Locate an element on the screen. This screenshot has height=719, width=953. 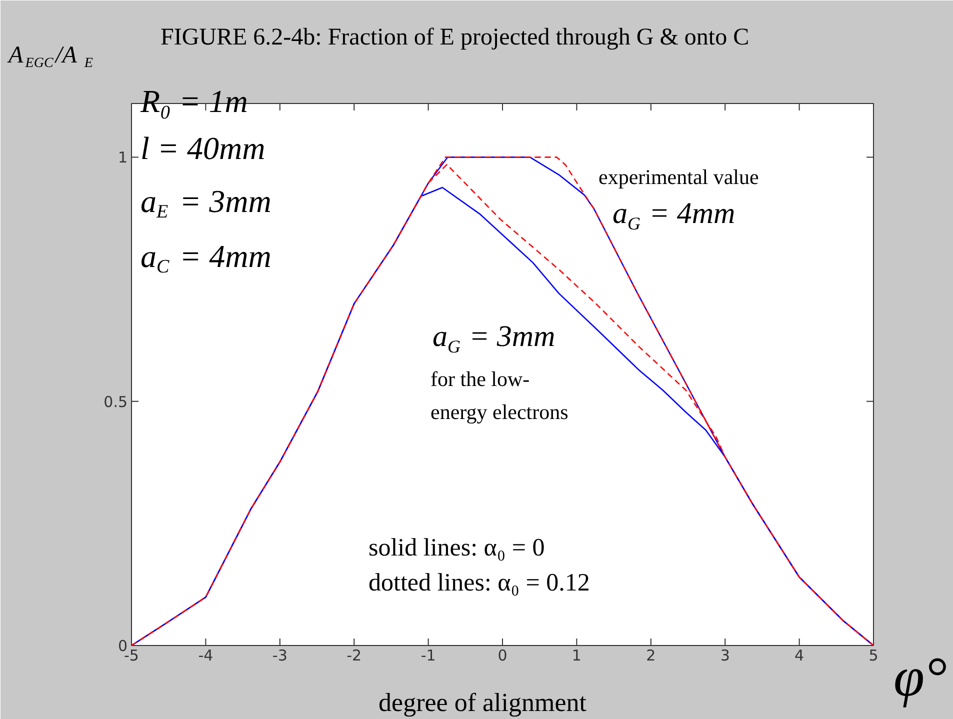
x-tick-label: 4 is located at coordinates (799, 655).